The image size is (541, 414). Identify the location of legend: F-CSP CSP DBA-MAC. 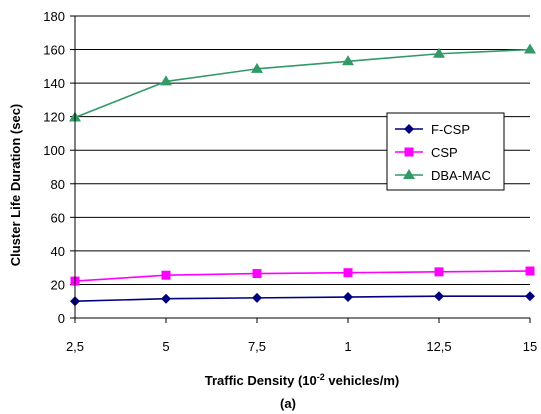
(445, 151).